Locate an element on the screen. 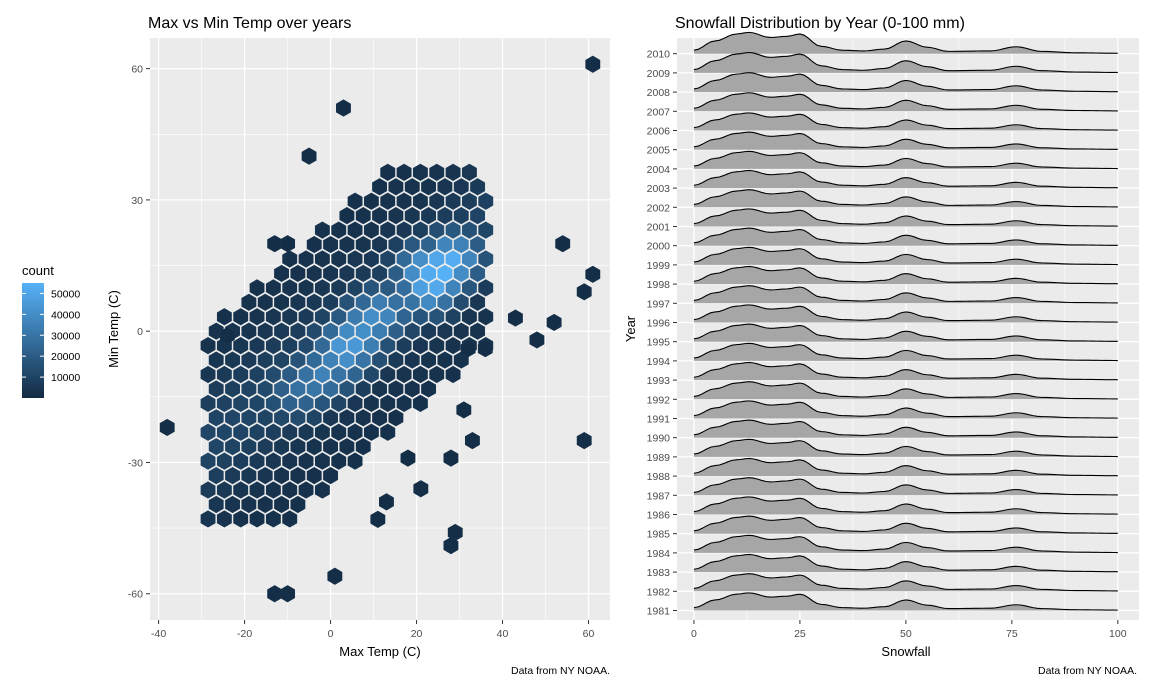  y-tick-label: 2010 is located at coordinates (659, 55).